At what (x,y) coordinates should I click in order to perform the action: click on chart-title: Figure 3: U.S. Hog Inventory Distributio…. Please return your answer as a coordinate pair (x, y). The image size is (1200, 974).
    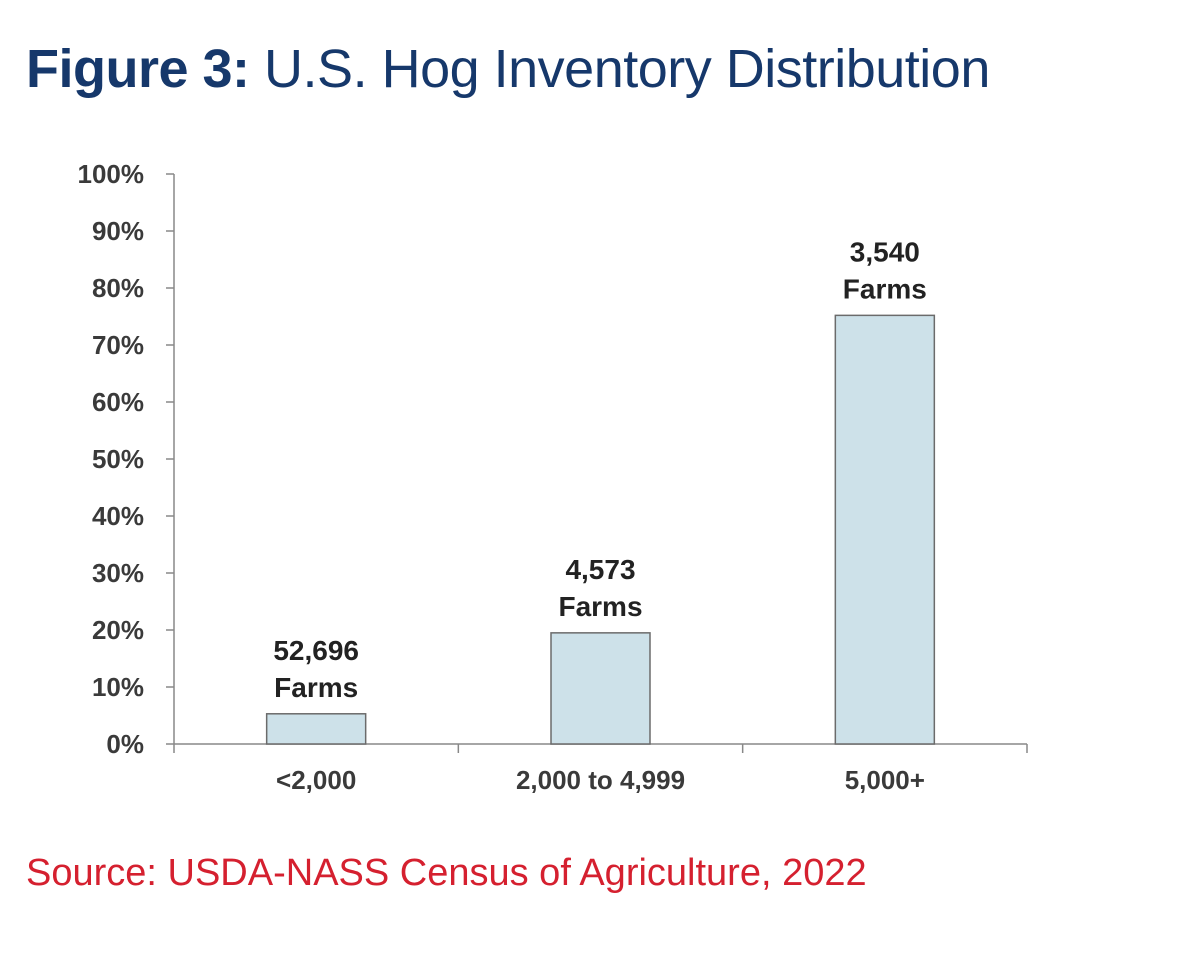
    Looking at the image, I should click on (508, 69).